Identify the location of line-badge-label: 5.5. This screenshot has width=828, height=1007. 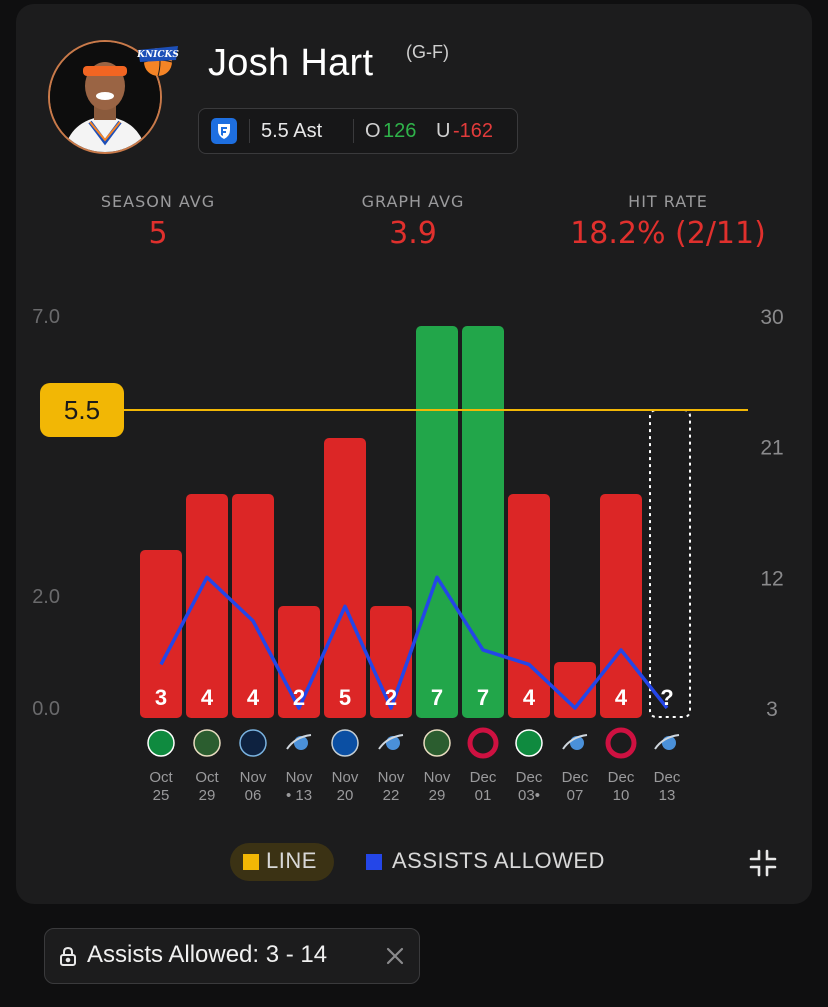
(82, 410).